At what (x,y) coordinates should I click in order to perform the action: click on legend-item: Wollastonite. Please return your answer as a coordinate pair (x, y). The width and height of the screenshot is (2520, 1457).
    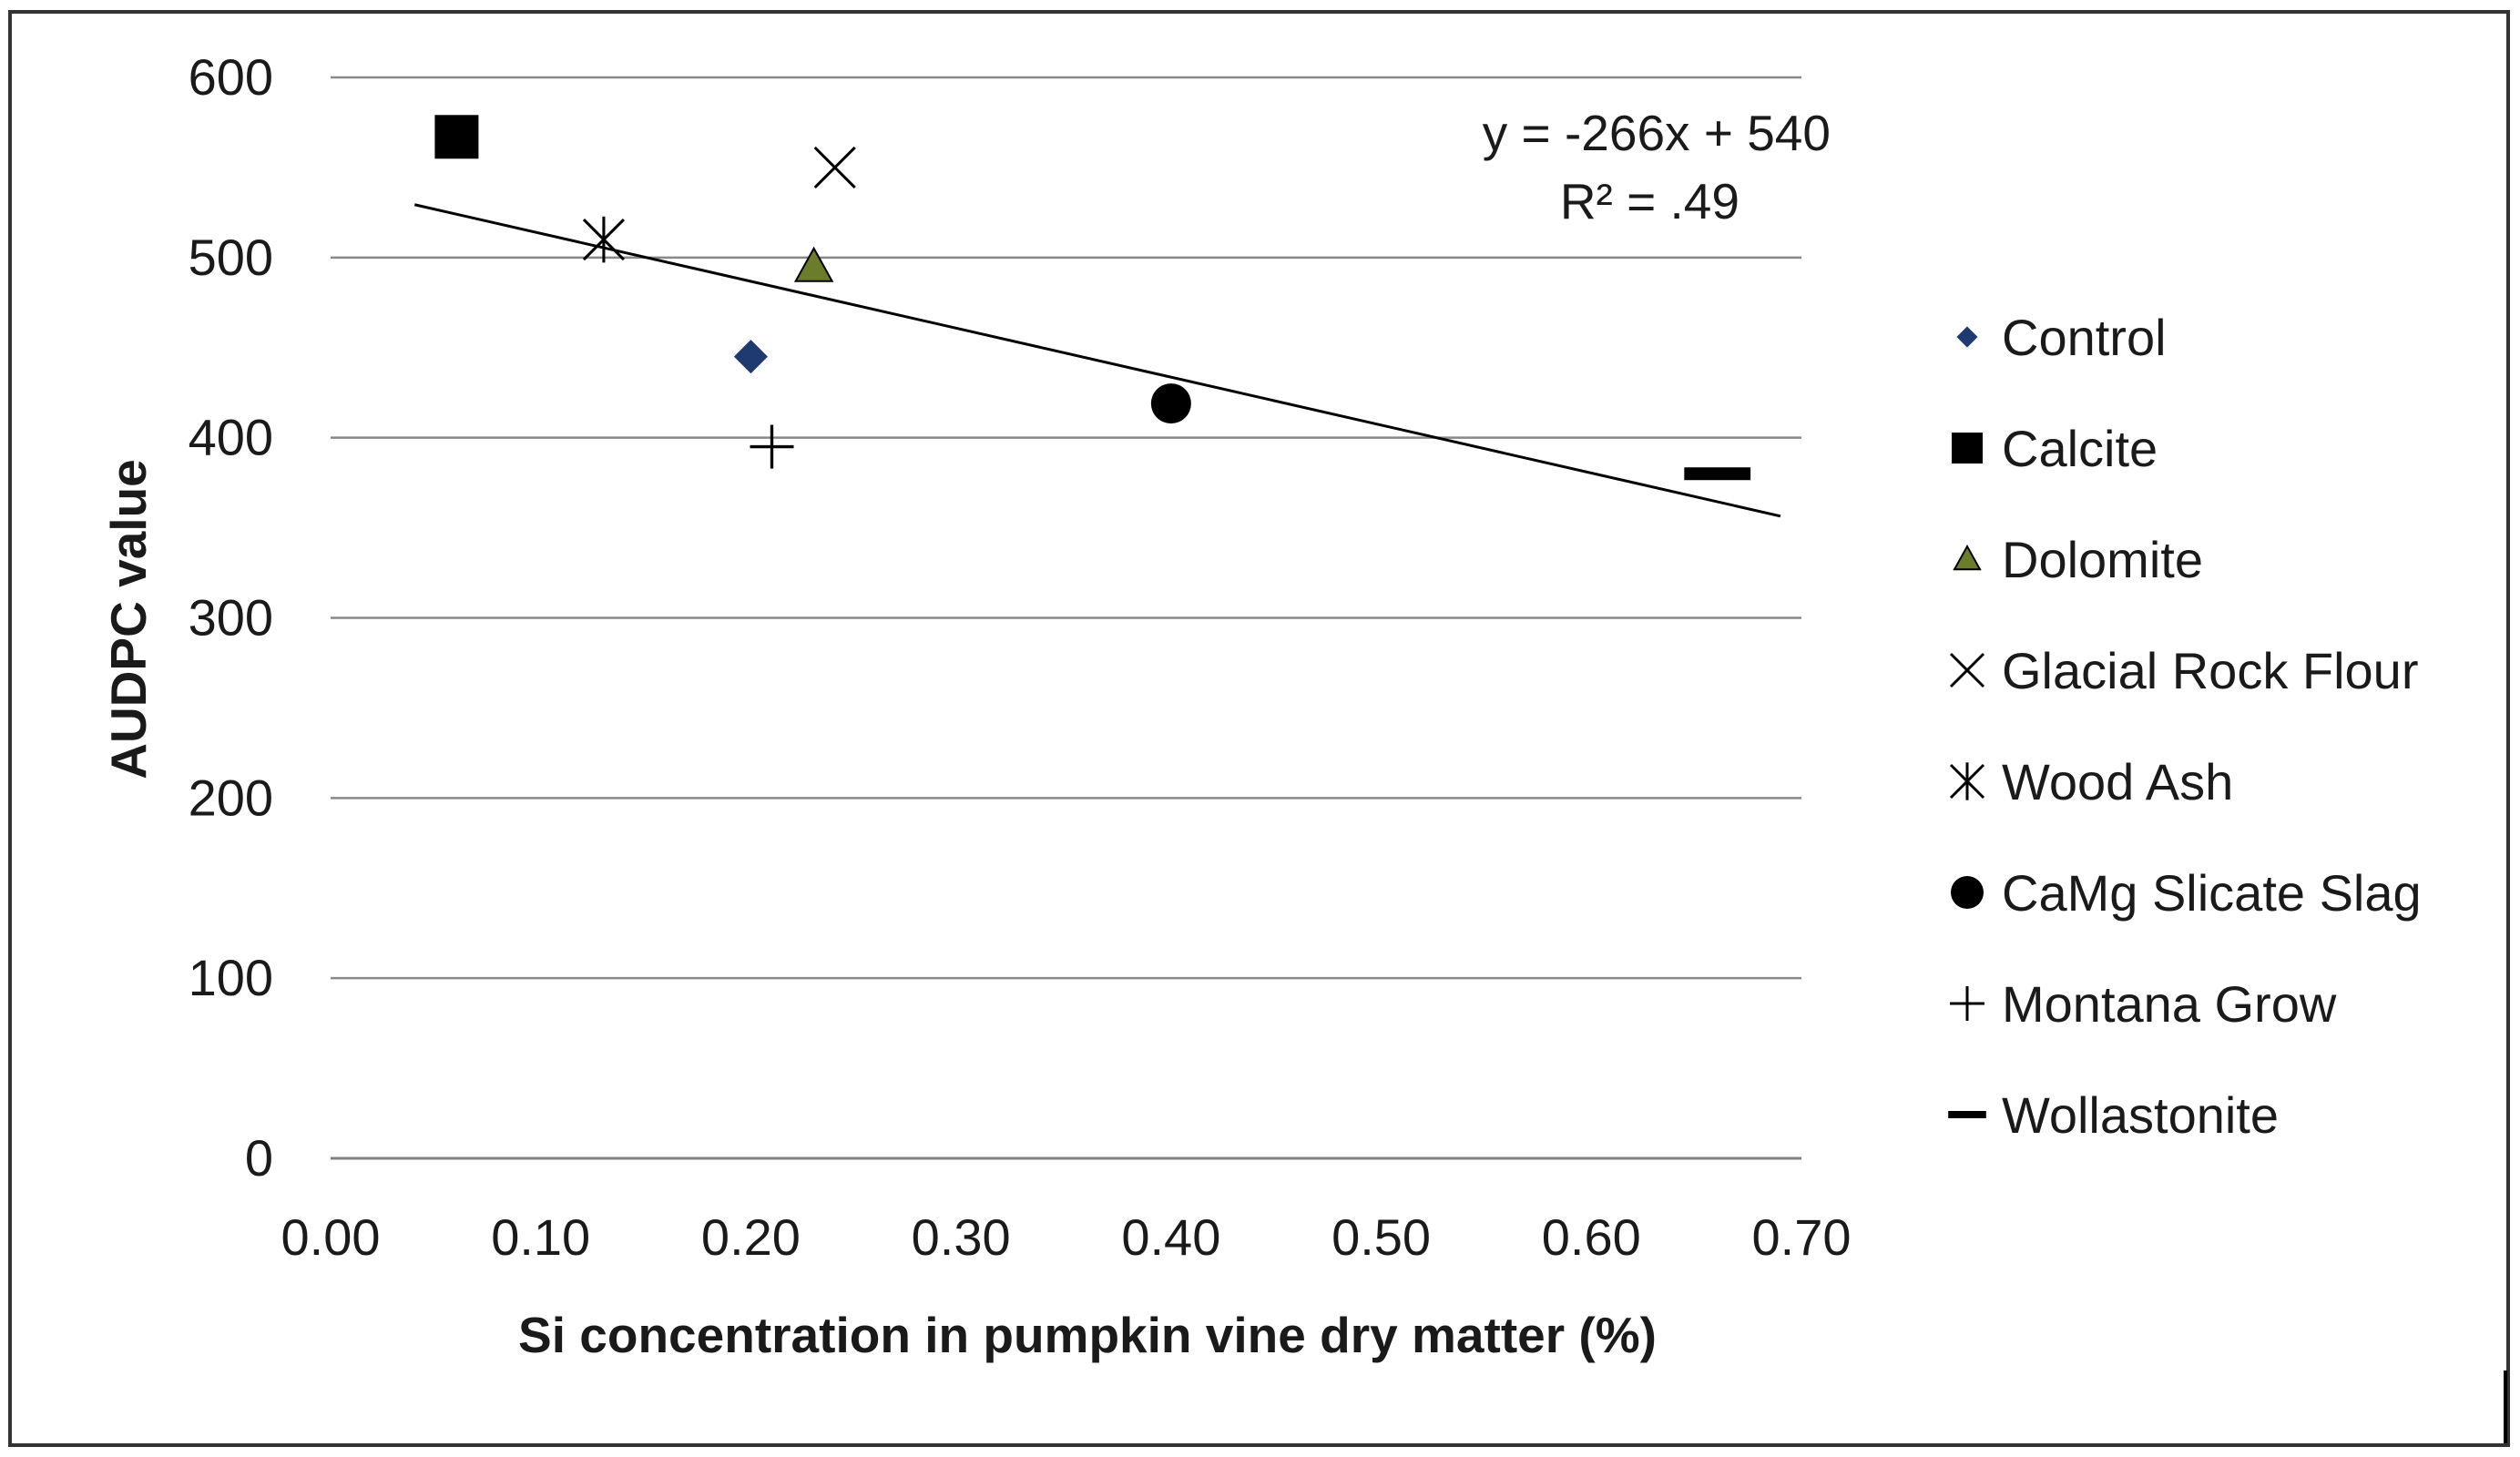
    Looking at the image, I should click on (2113, 1115).